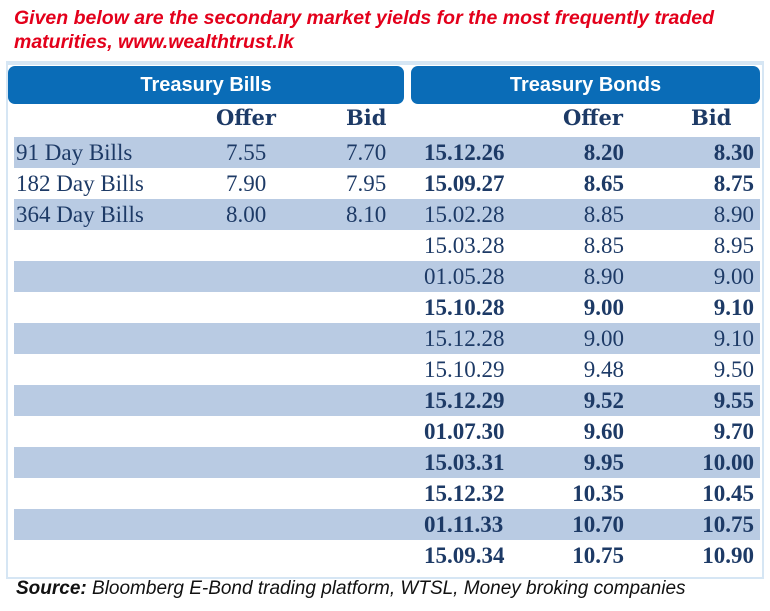 Image resolution: width=770 pixels, height=611 pixels. Describe the element at coordinates (728, 493) in the screenshot. I see `bond-bid: 10.45` at that location.